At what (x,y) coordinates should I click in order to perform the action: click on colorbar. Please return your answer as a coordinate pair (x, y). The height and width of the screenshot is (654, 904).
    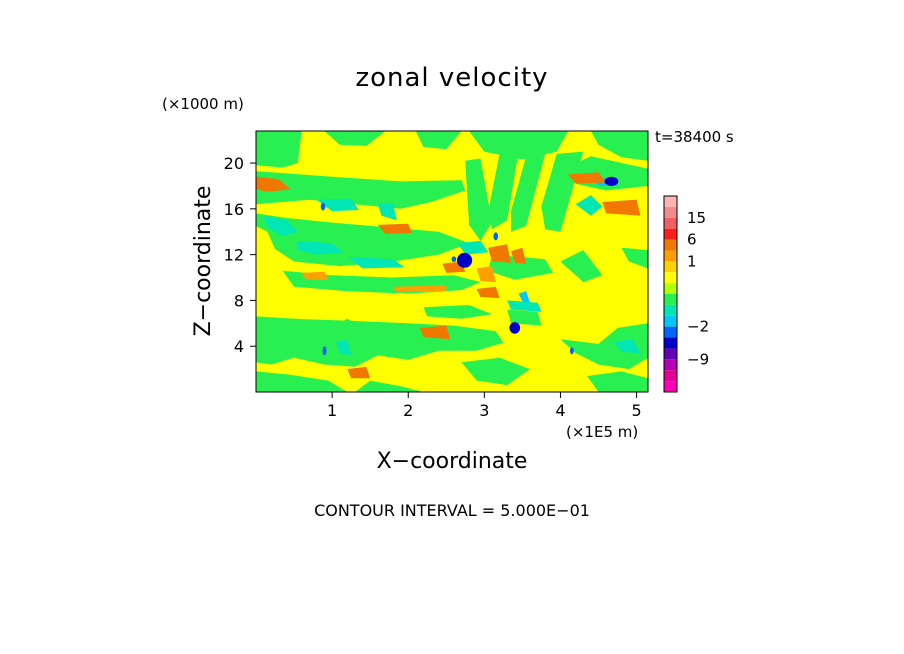
    Looking at the image, I should click on (670, 294).